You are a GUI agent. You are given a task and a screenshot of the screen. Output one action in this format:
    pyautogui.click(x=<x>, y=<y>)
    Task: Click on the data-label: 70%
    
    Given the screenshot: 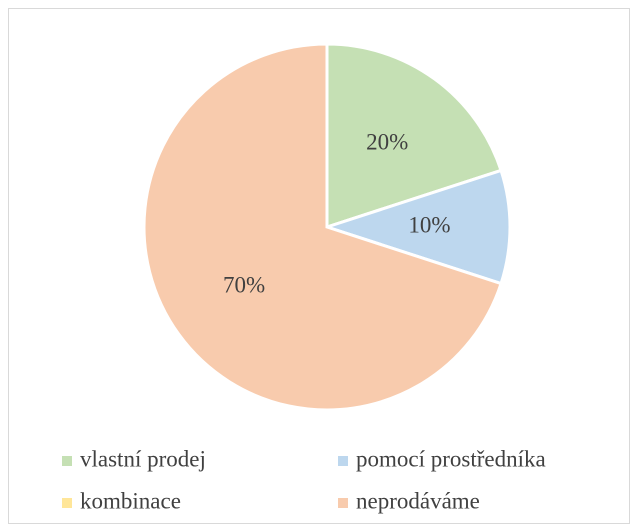 What is the action you would take?
    pyautogui.click(x=244, y=285)
    